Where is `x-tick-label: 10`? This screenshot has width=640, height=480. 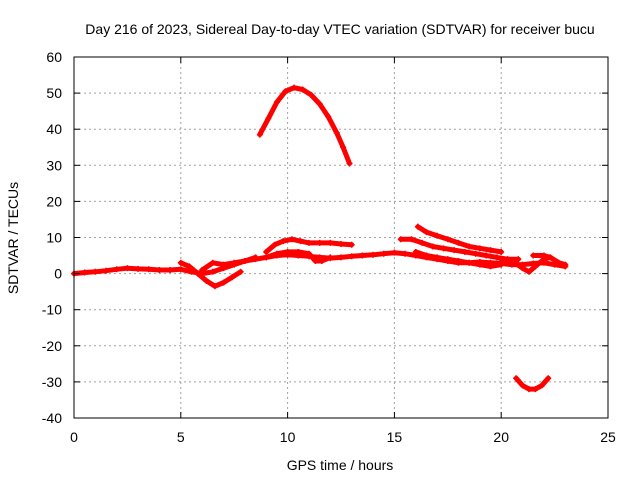 x-tick-label: 10 is located at coordinates (288, 437).